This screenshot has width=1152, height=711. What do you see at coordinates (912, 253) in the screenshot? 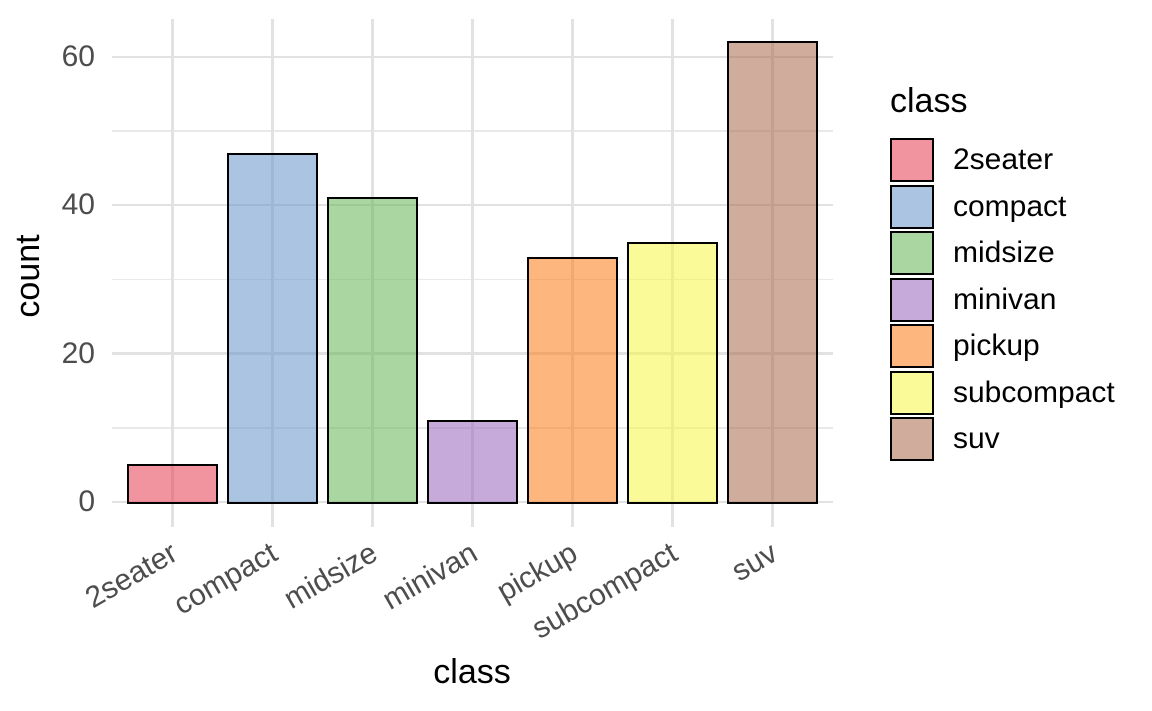
I see `legend-key-midsize` at bounding box center [912, 253].